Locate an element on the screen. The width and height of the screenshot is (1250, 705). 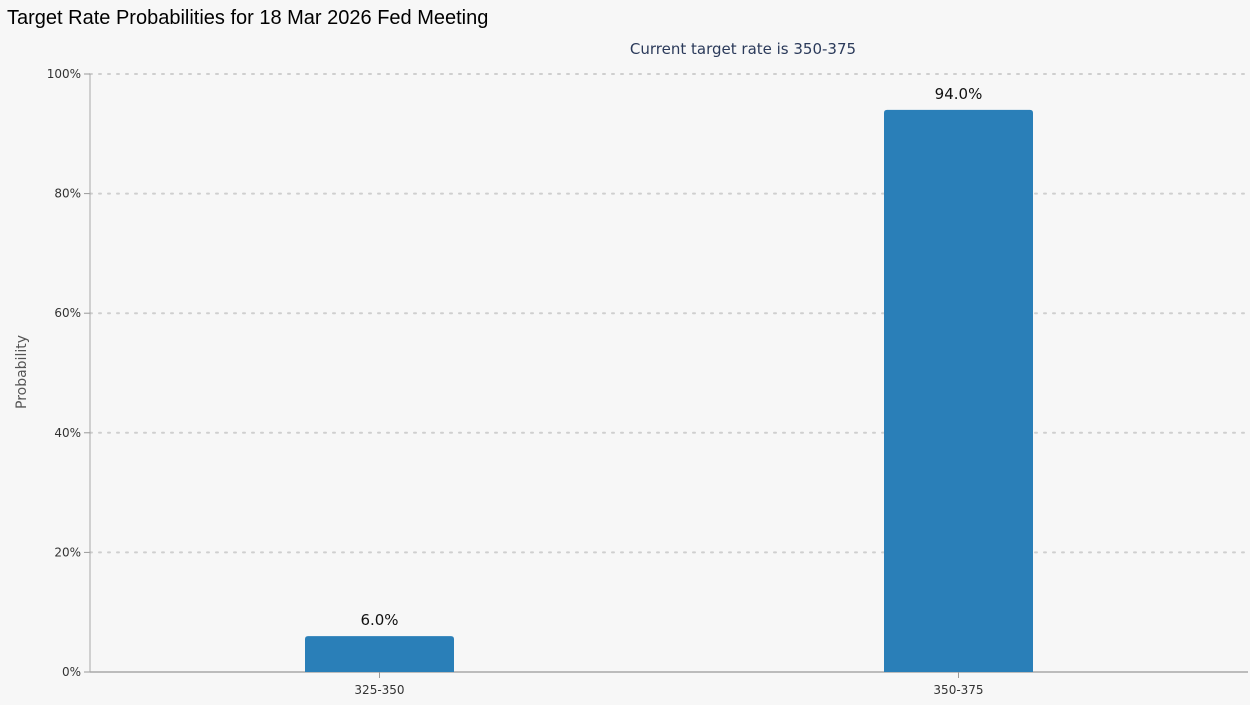
chart-subtitle: Current target rate is 350-375 is located at coordinates (743, 49).